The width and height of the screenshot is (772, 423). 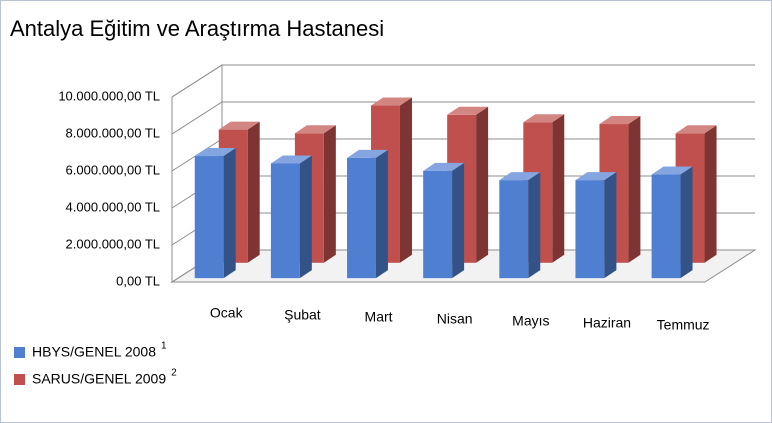 What do you see at coordinates (455, 319) in the screenshot?
I see `x-tick-label: Nisan` at bounding box center [455, 319].